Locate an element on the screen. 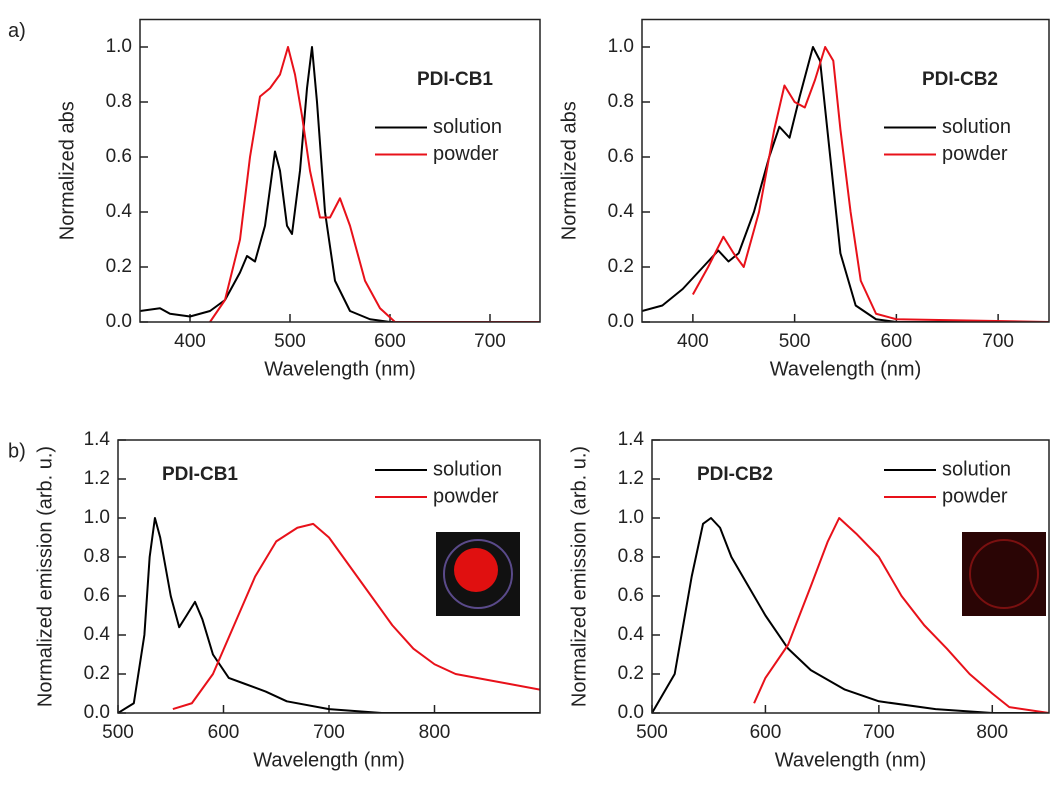  panel-label: a) is located at coordinates (17, 31).